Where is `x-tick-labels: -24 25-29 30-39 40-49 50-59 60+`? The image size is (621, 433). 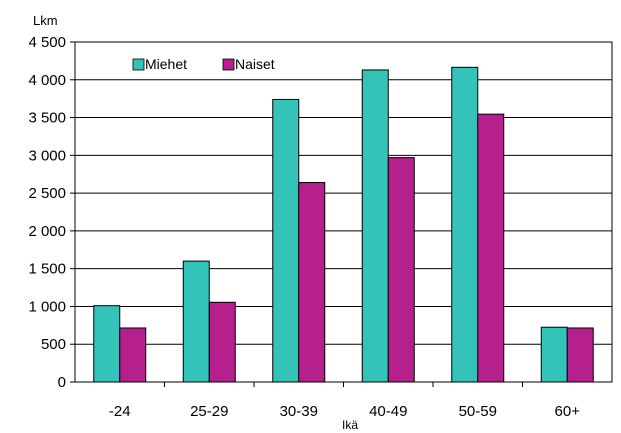 x-tick-labels: -24 25-29 30-39 40-49 50-59 60+ is located at coordinates (344, 401).